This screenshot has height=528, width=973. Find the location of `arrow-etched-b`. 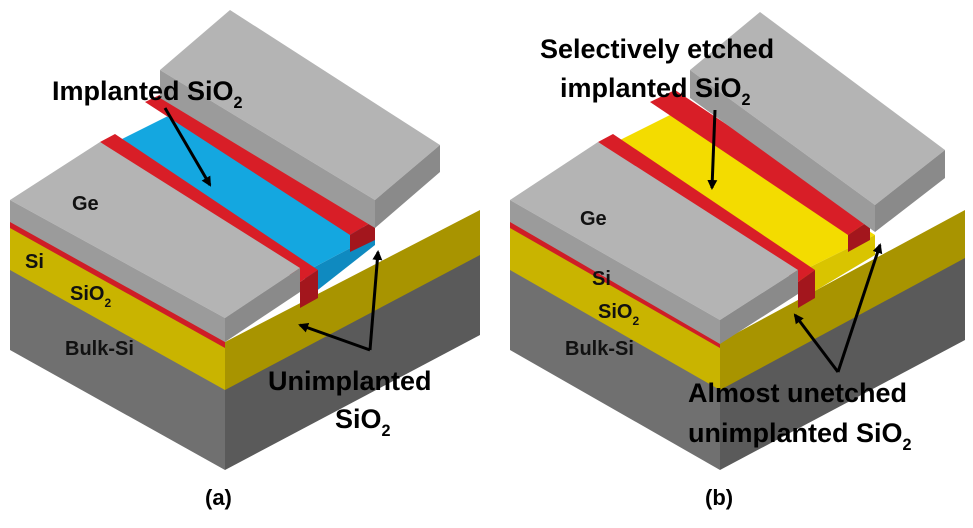

arrow-etched-b is located at coordinates (712, 149).